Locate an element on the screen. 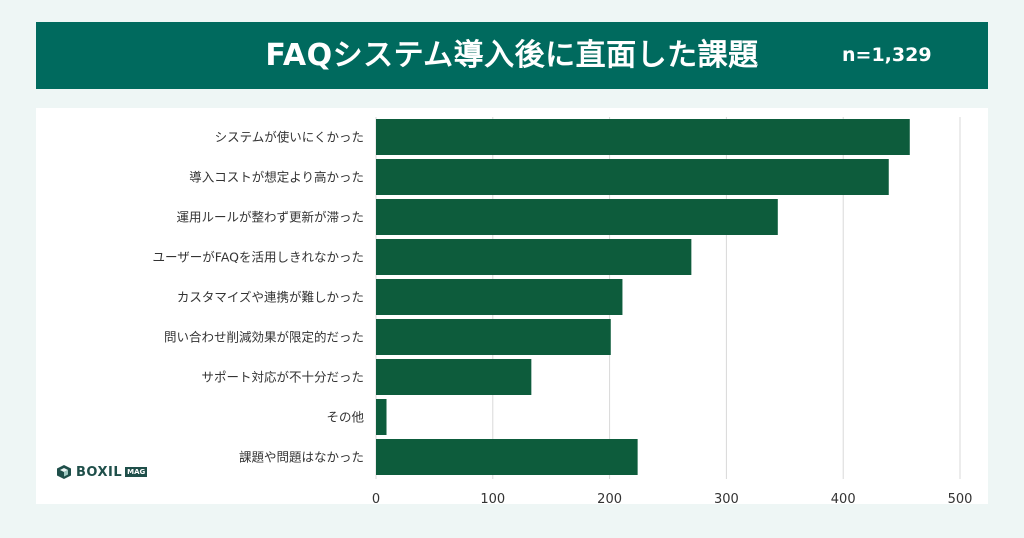 This screenshot has width=1024, height=538. category-label: カスタマイズや連携が難しかった is located at coordinates (270, 297).